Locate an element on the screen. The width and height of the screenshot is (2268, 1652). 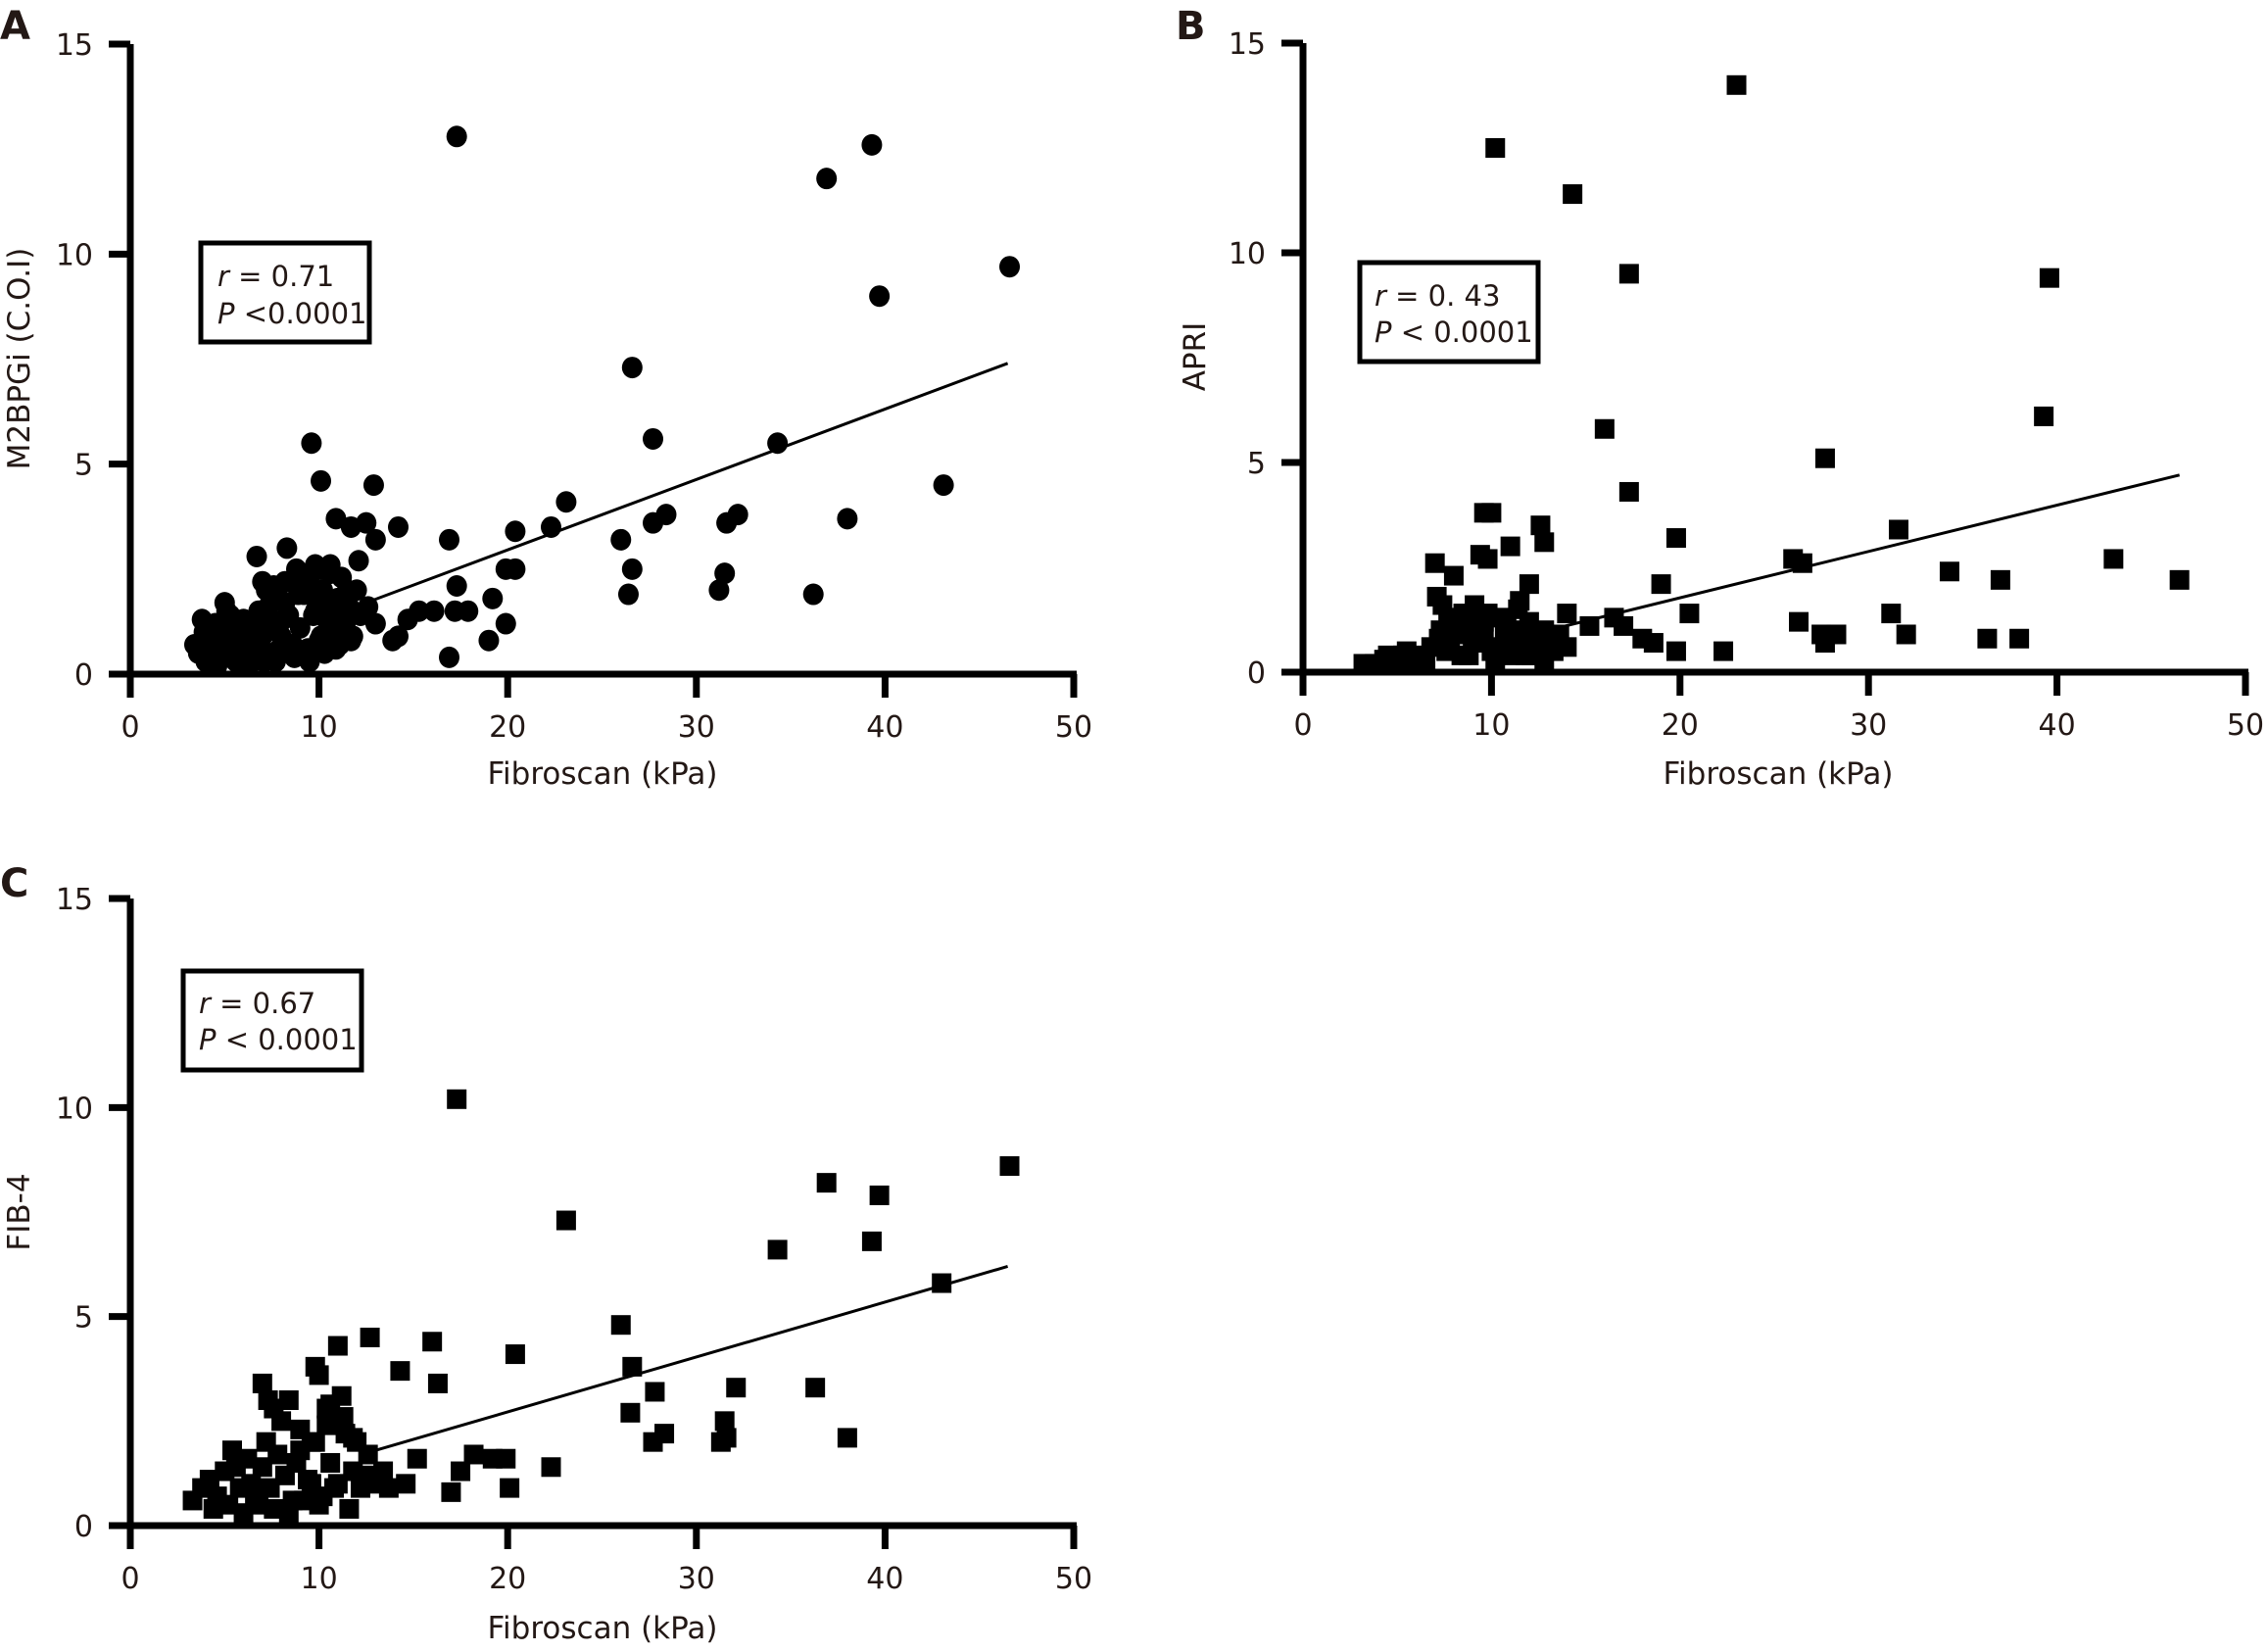
regression-line-b is located at coordinates (1864, 552).